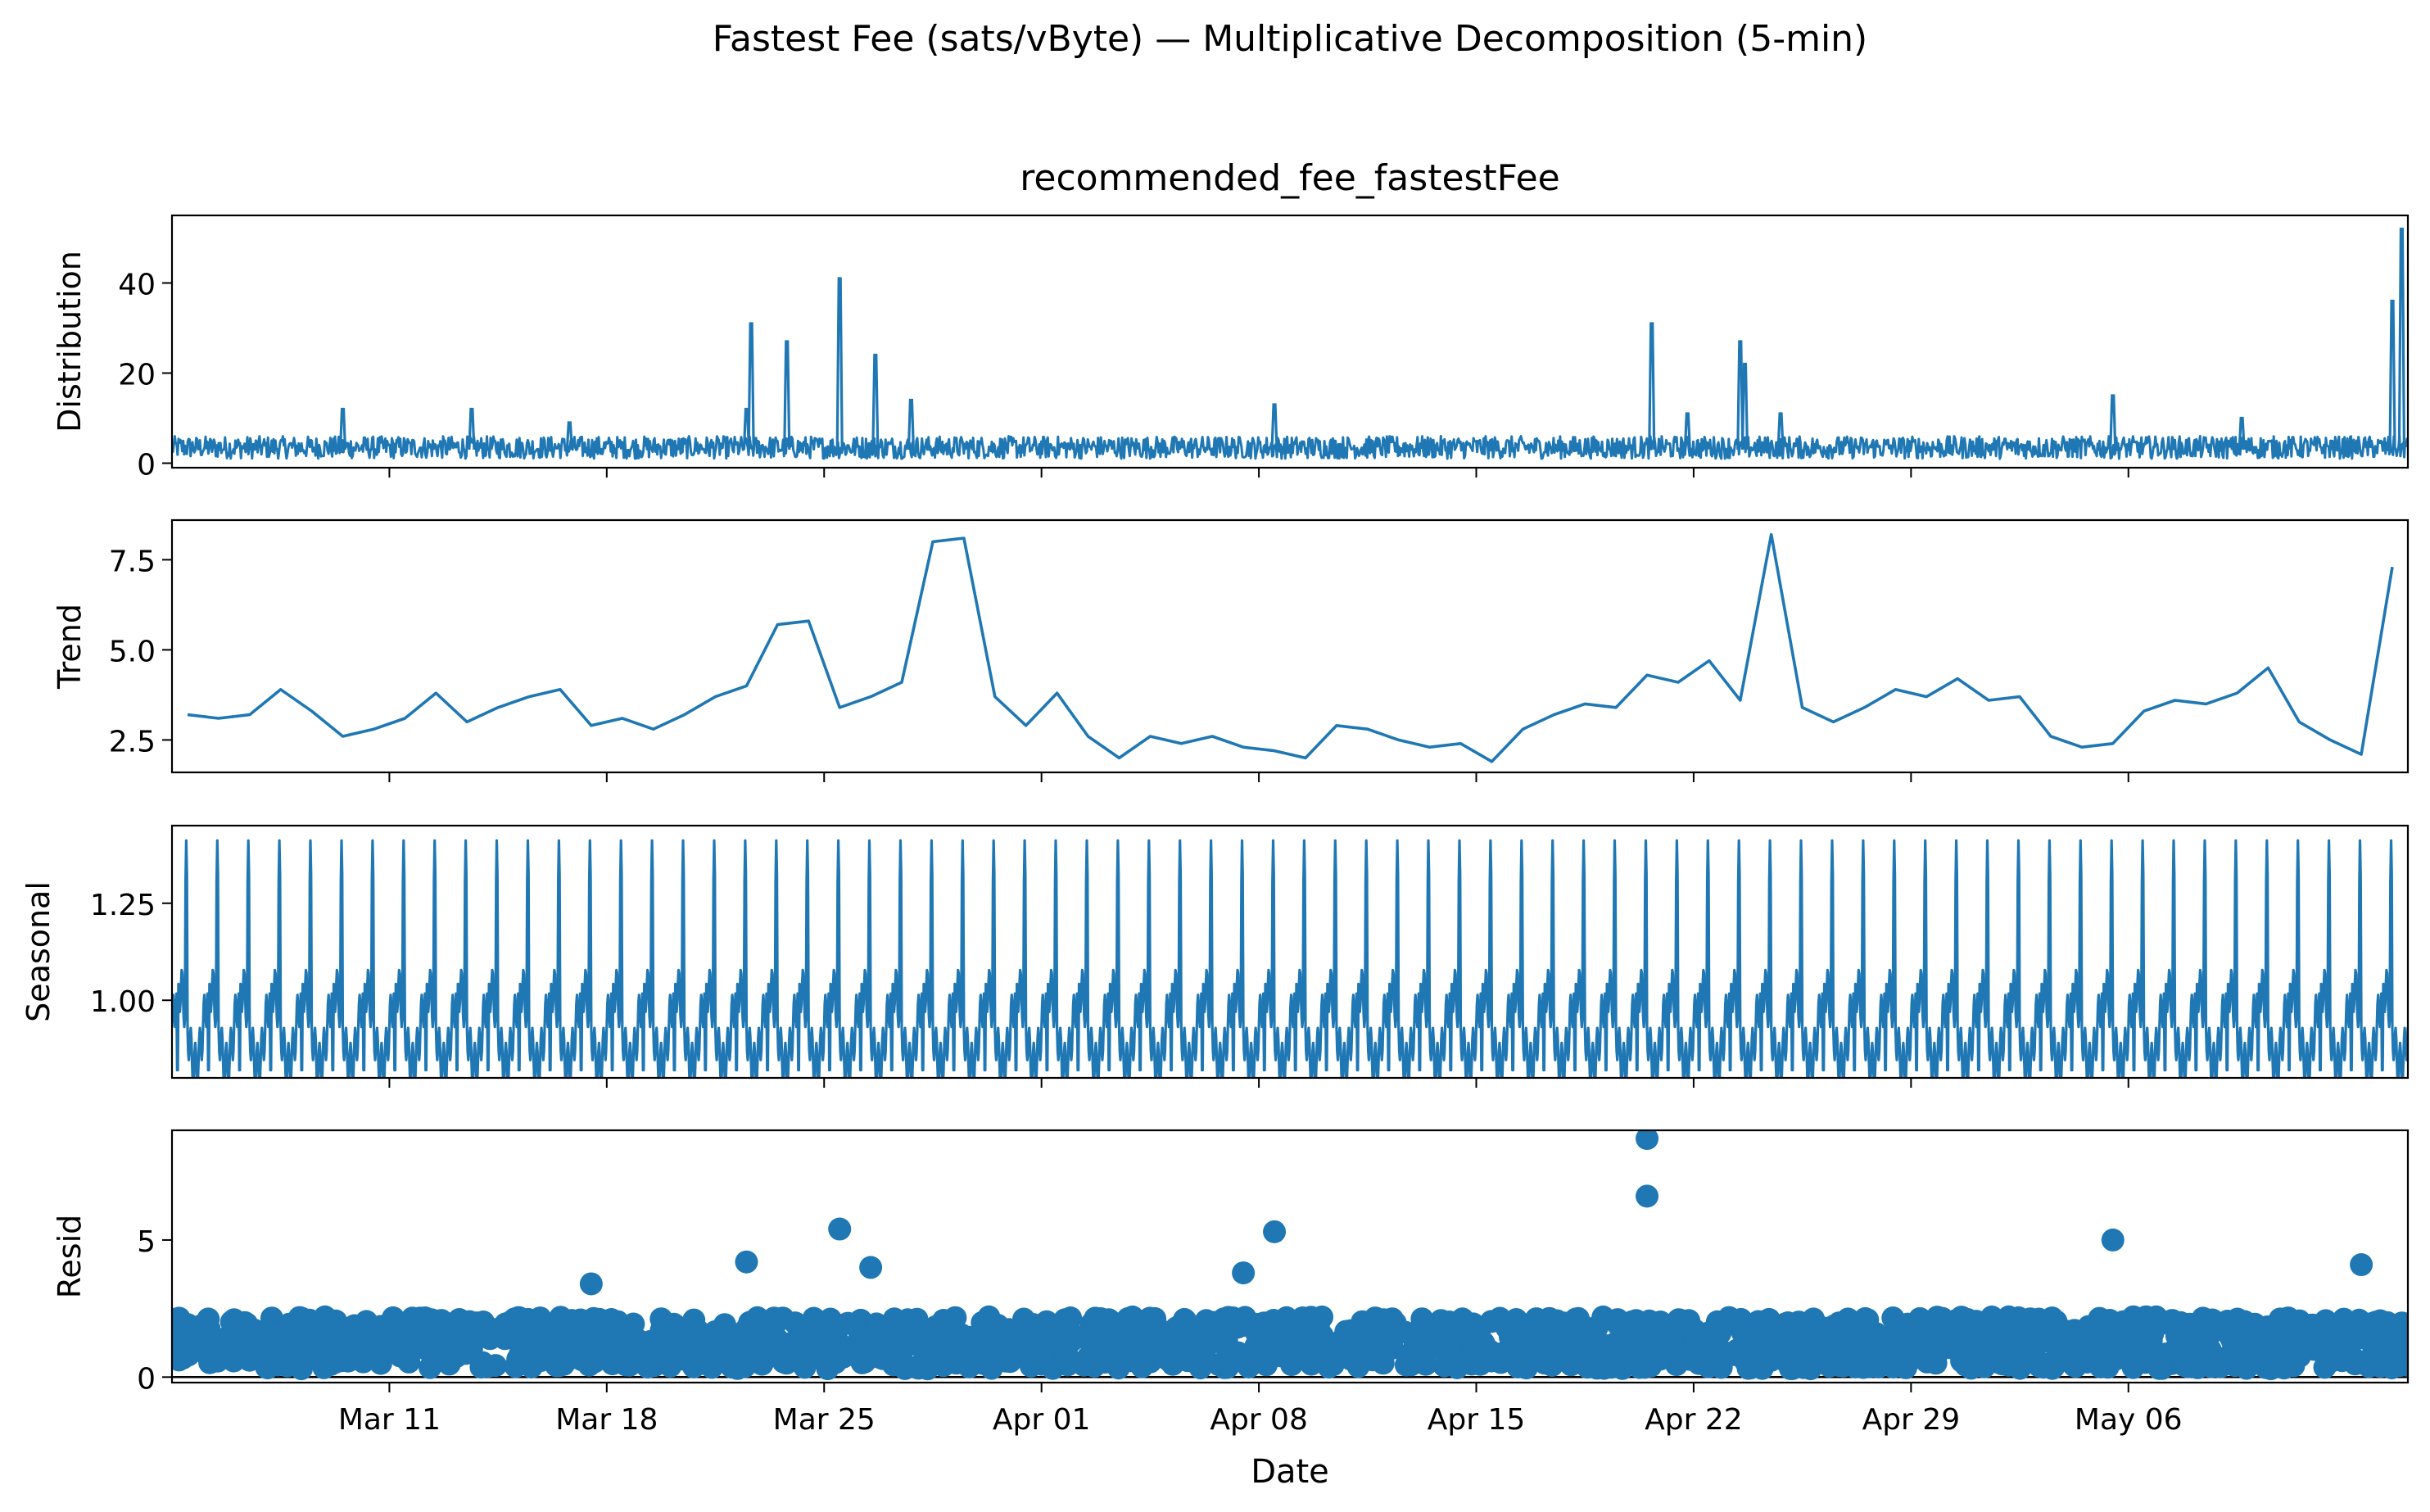 The height and width of the screenshot is (1512, 2430). Describe the element at coordinates (1259, 1420) in the screenshot. I see `x-tick-label: Apr 08` at that location.